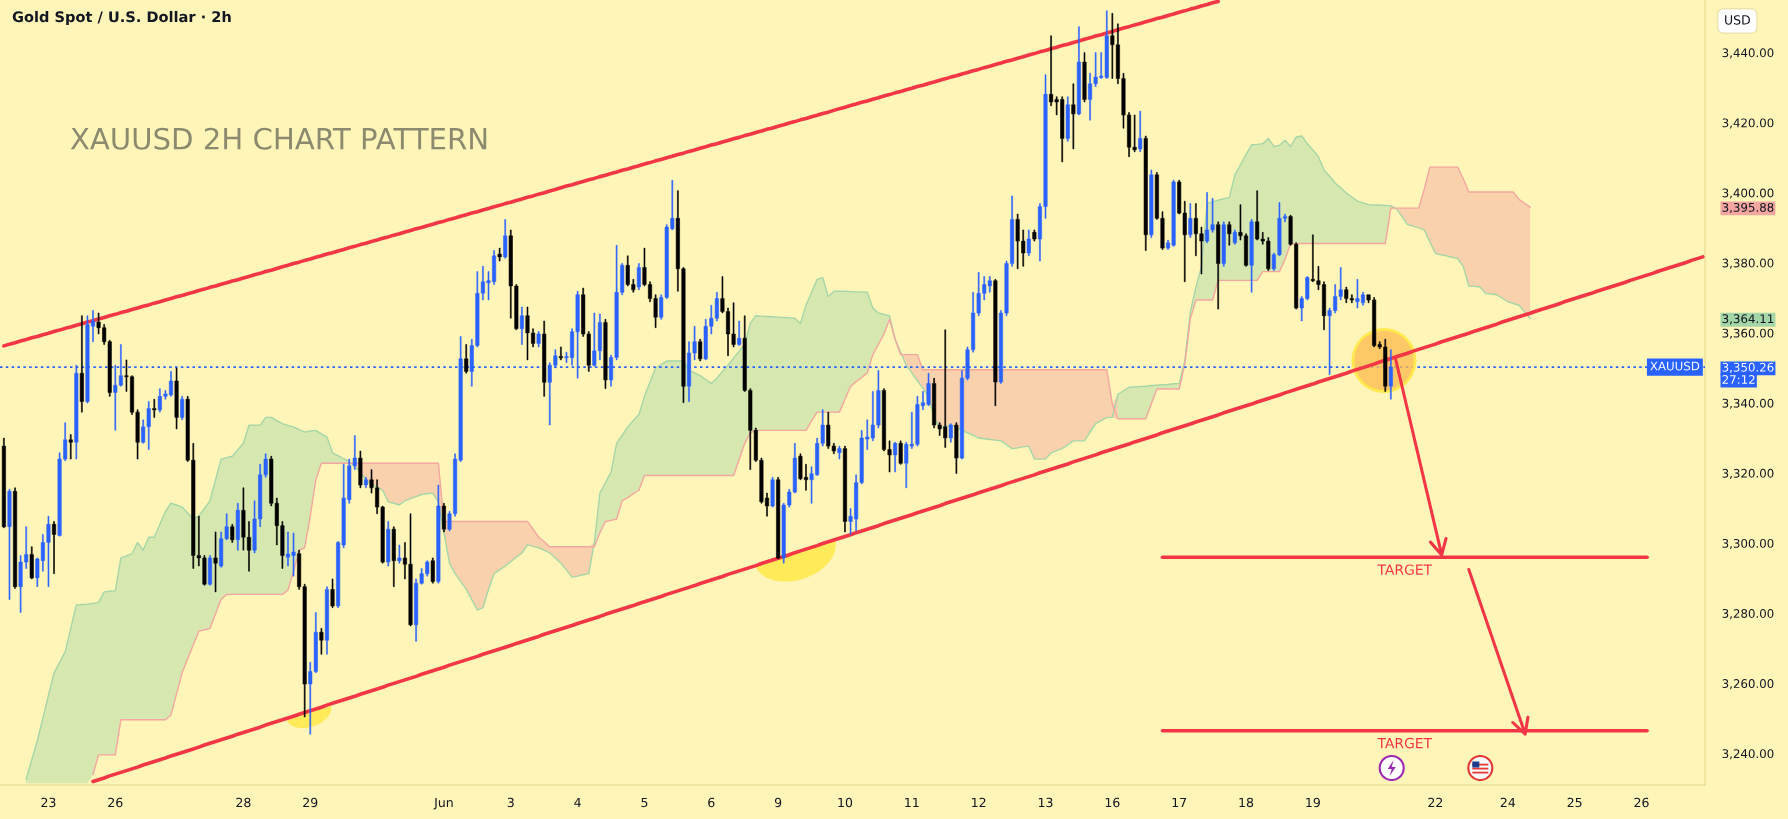  Describe the element at coordinates (1748, 193) in the screenshot. I see `y-tick-label: 3,400.00` at that location.